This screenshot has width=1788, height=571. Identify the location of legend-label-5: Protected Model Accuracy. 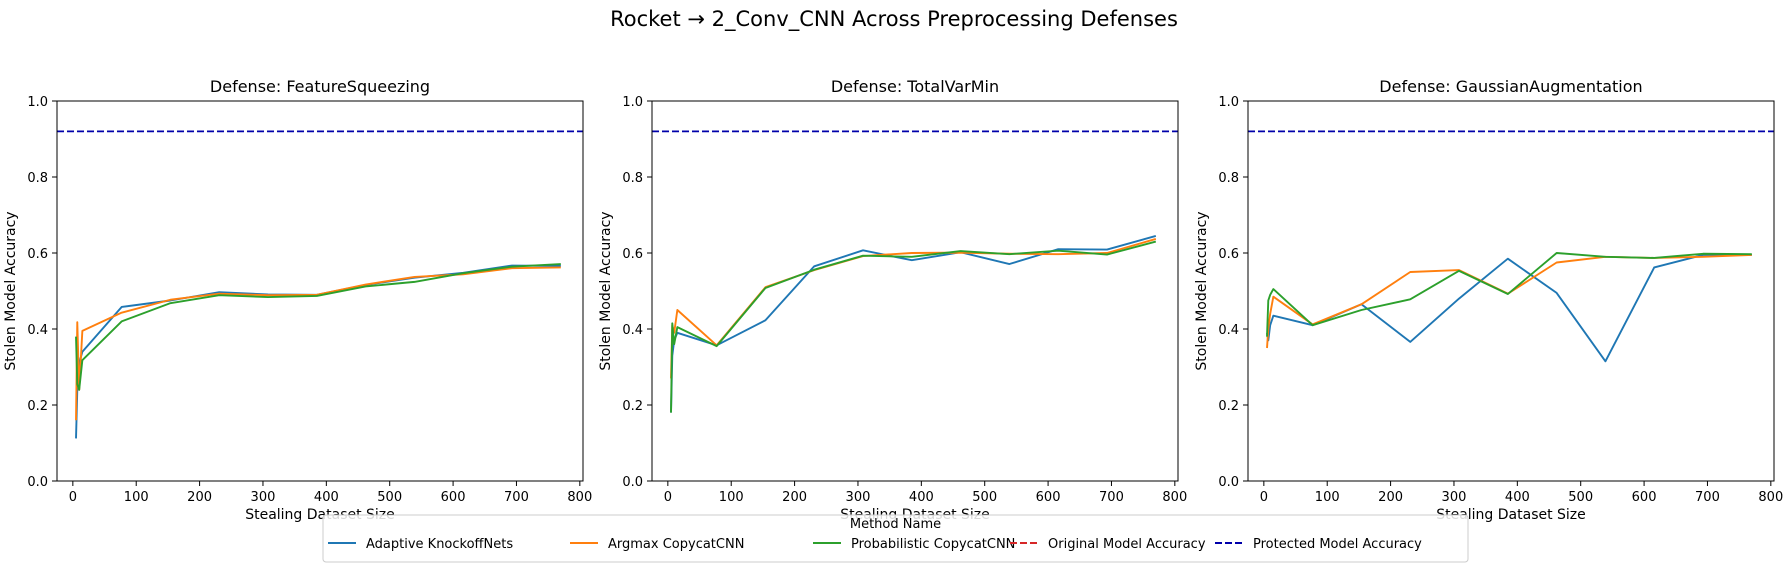
(1337, 544).